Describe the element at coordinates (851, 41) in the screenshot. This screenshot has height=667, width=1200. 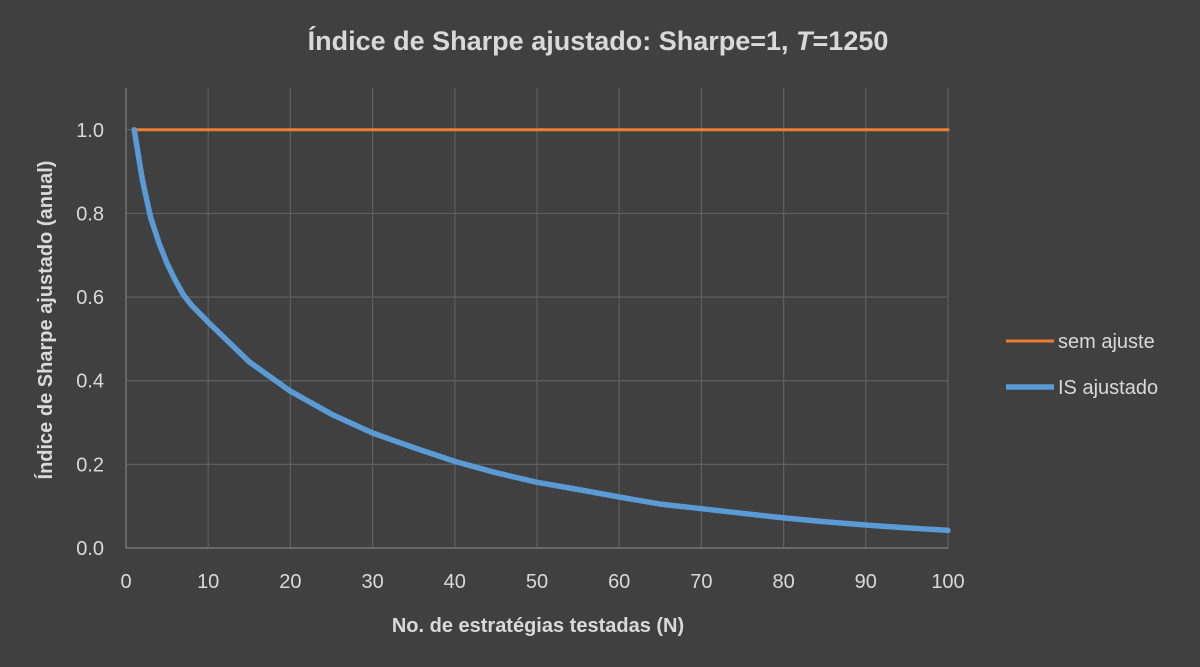
I see `chart-title-rest: =1250` at that location.